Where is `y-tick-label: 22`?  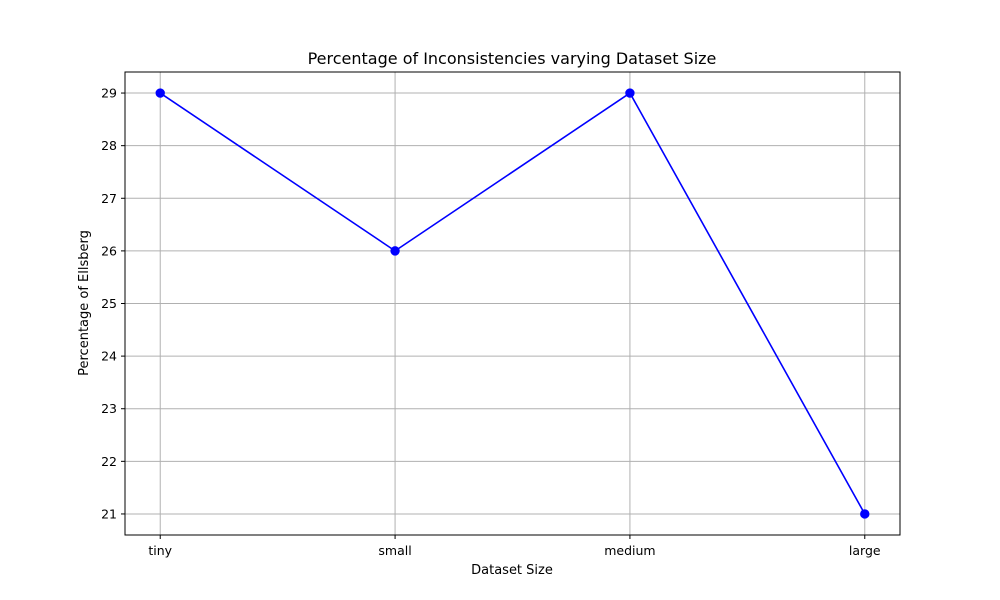 y-tick-label: 22 is located at coordinates (109, 461).